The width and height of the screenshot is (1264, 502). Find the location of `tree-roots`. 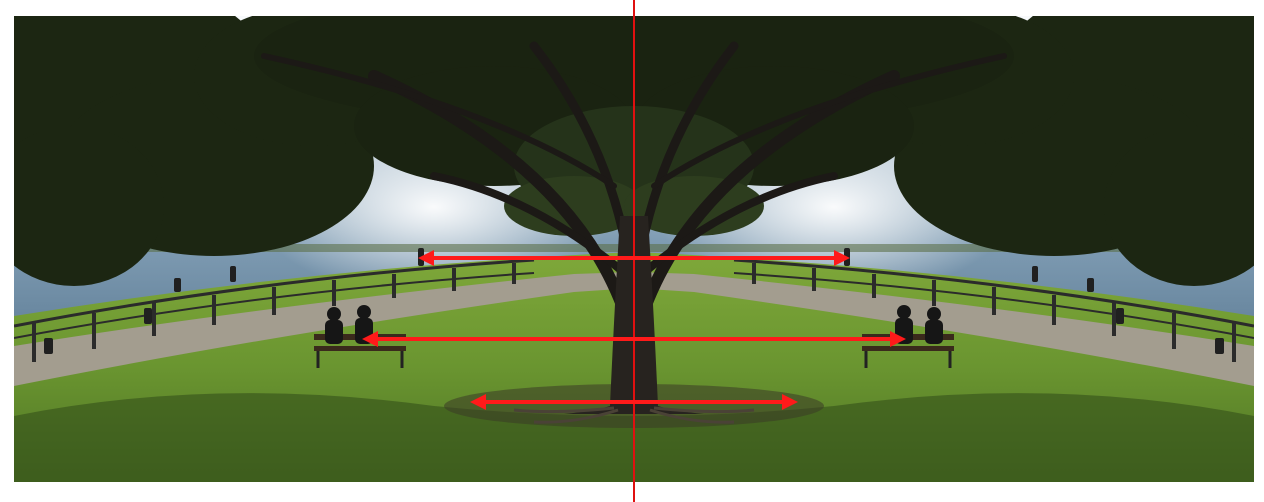

tree-roots is located at coordinates (634, 415).